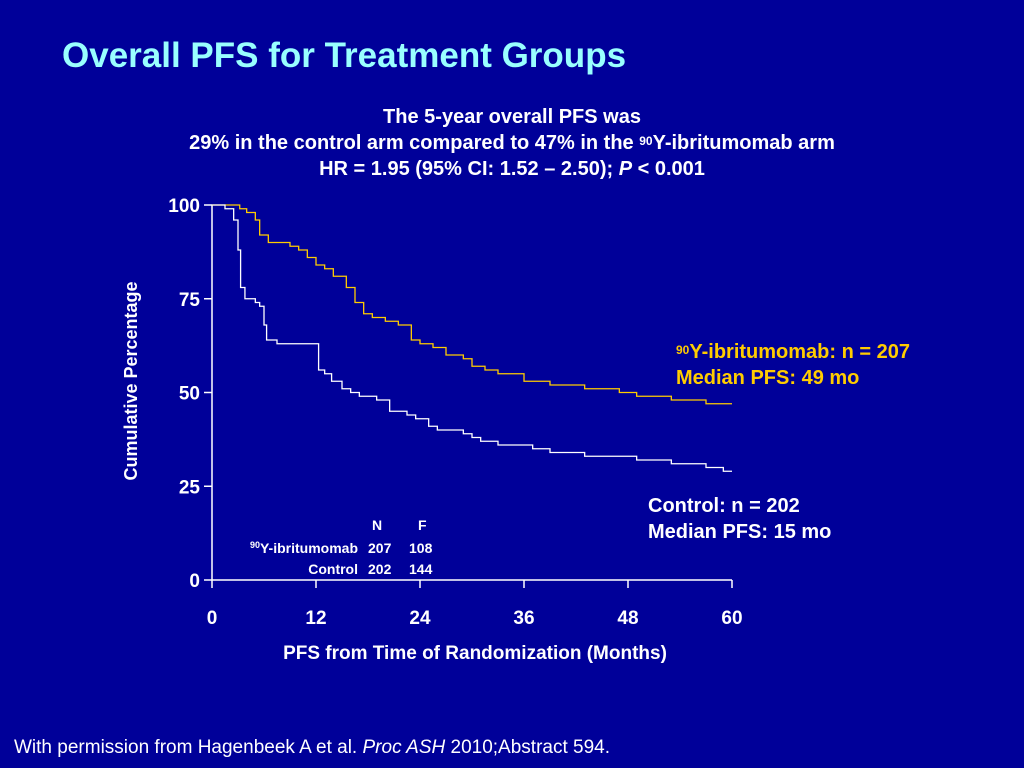  Describe the element at coordinates (380, 569) in the screenshot. I see `table-row-2-n: 202` at that location.